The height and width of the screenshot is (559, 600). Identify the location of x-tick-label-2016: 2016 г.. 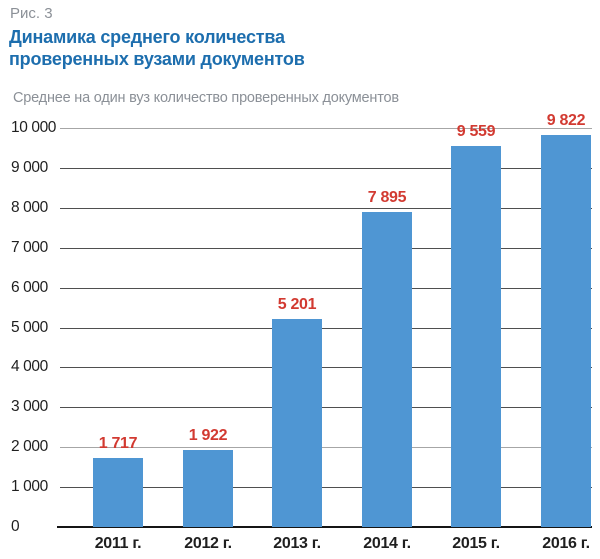
(566, 543).